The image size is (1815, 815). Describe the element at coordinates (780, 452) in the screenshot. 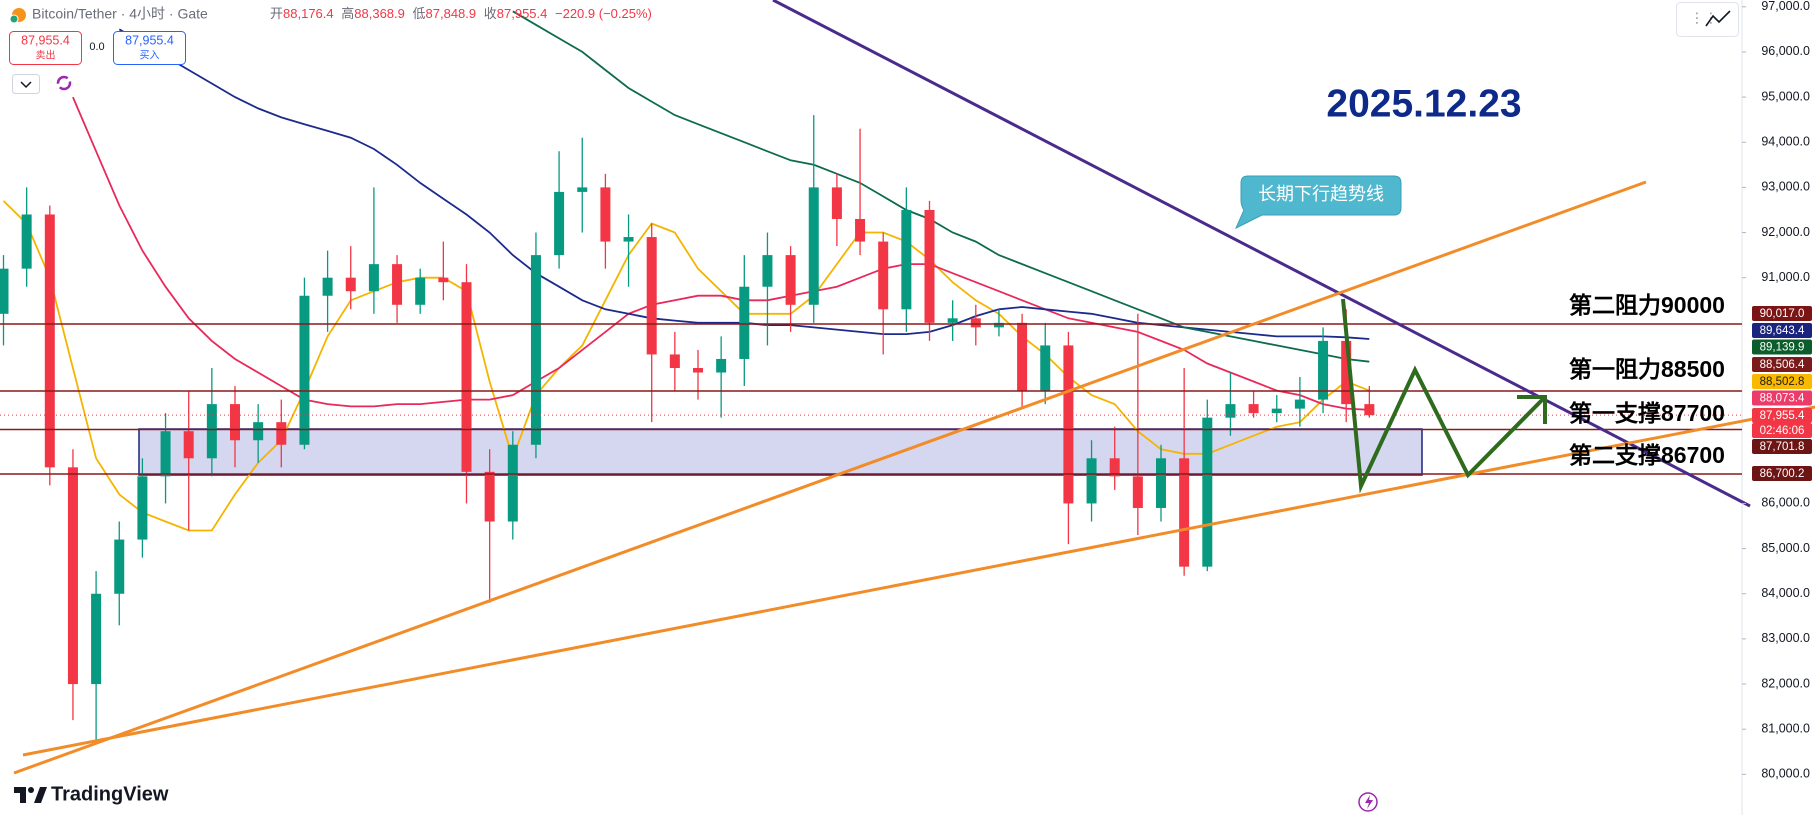

I see `zone-layer` at that location.